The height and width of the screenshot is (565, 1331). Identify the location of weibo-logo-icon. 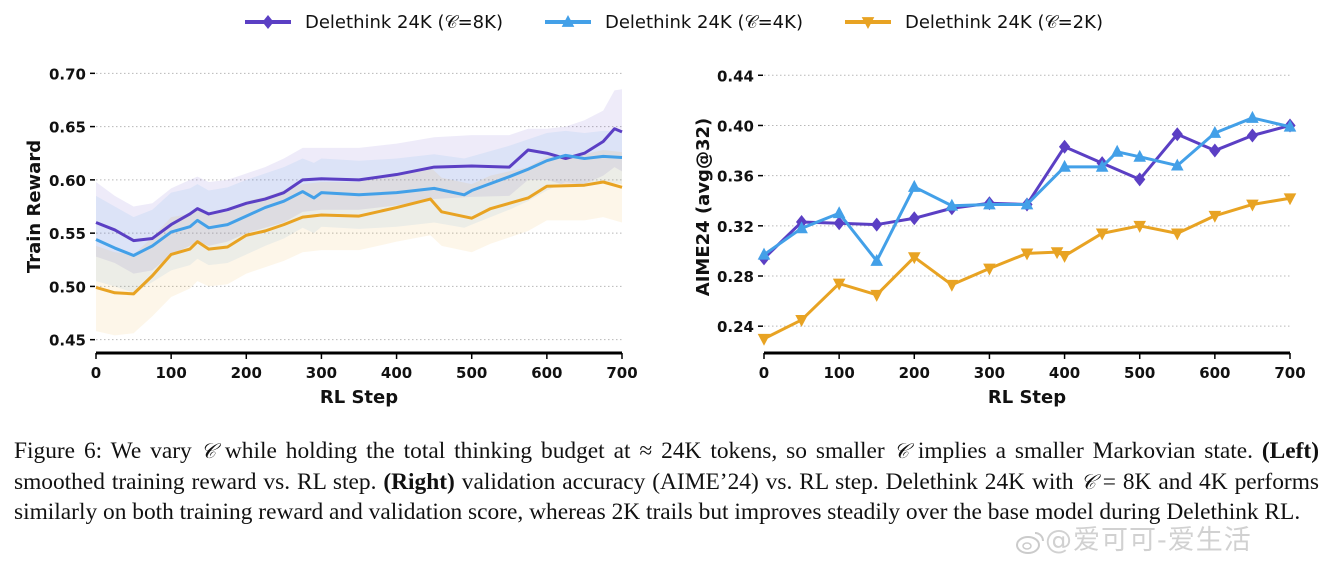
(1030, 542).